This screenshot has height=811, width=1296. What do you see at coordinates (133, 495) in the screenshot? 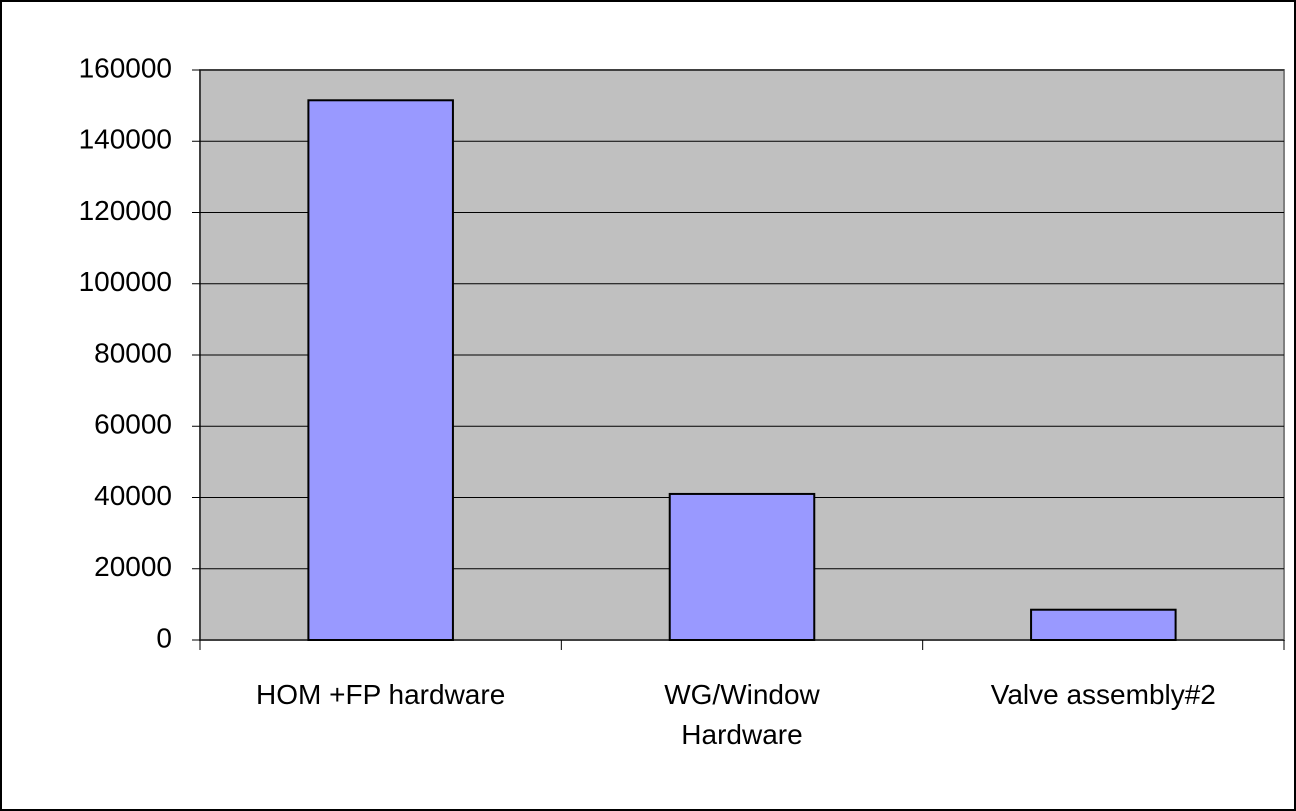
I see `y-tick-label: 40000` at bounding box center [133, 495].